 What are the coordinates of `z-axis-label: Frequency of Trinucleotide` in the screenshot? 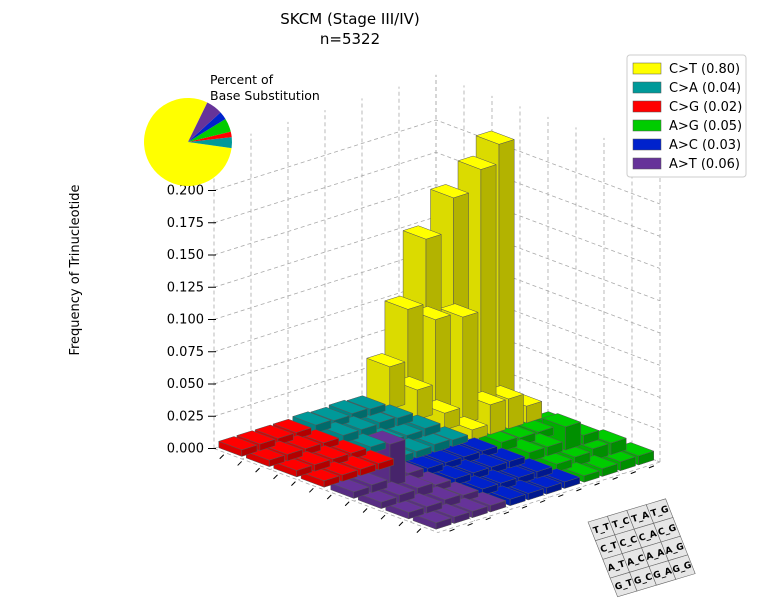 It's located at (75, 269).